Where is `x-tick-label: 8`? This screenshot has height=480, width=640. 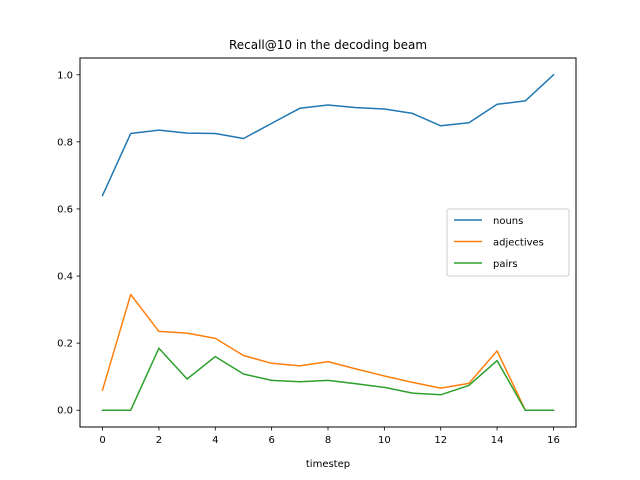 x-tick-label: 8 is located at coordinates (328, 440).